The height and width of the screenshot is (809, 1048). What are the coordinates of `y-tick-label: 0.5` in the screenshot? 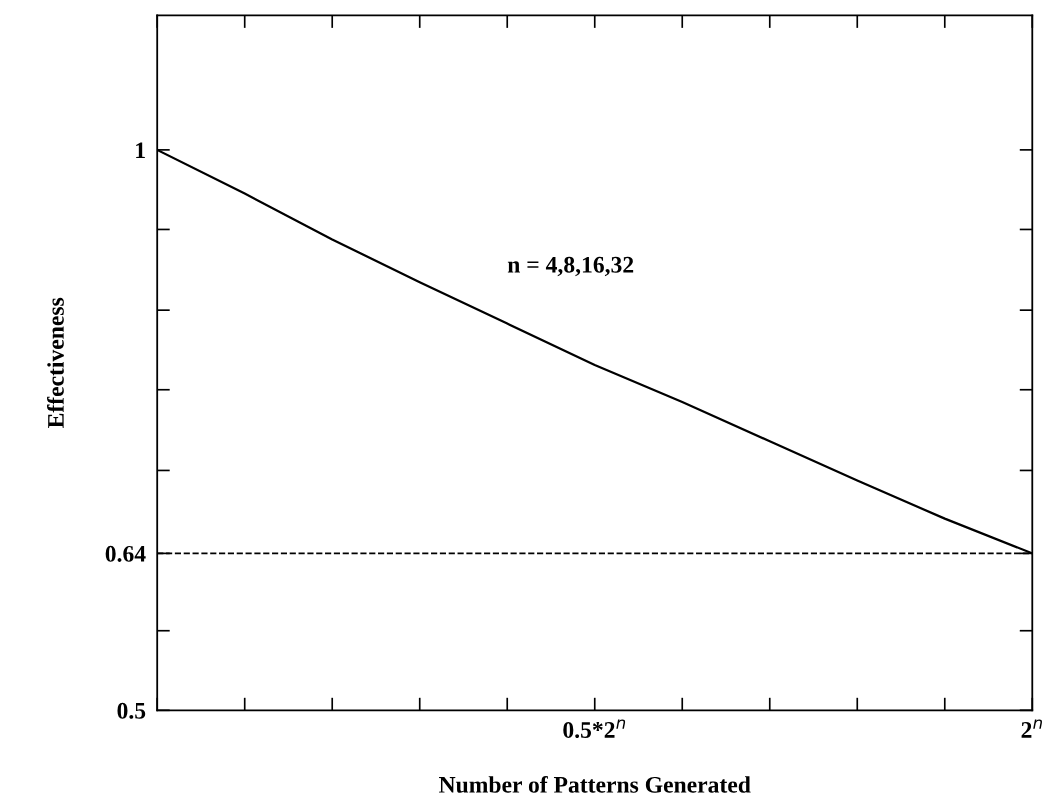 It's located at (131, 710).